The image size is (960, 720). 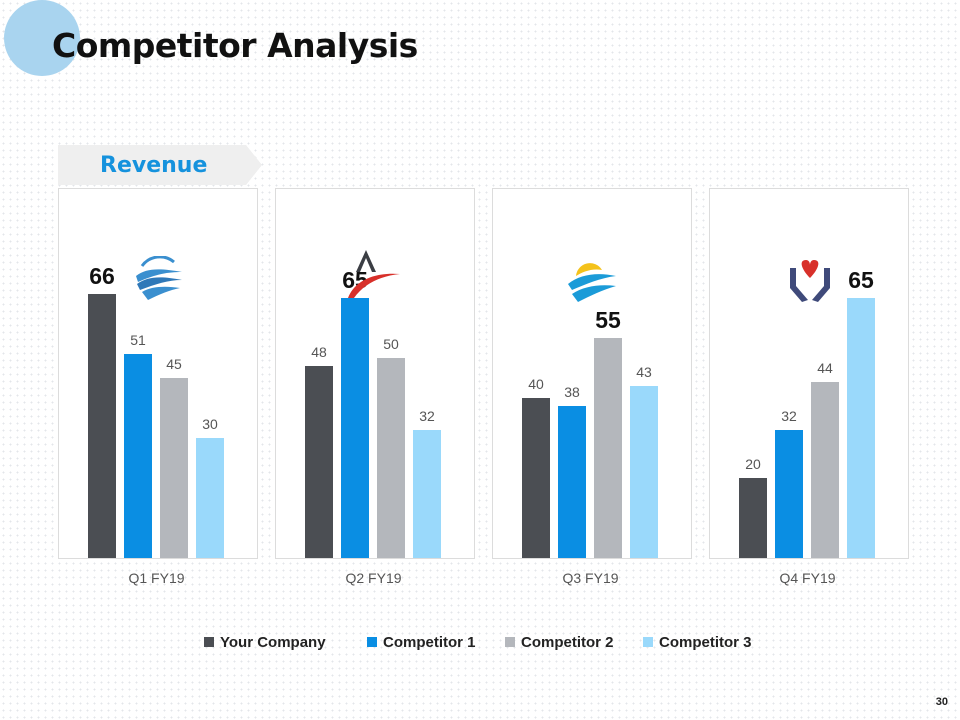 What do you see at coordinates (391, 344) in the screenshot?
I see `data-label: 50` at bounding box center [391, 344].